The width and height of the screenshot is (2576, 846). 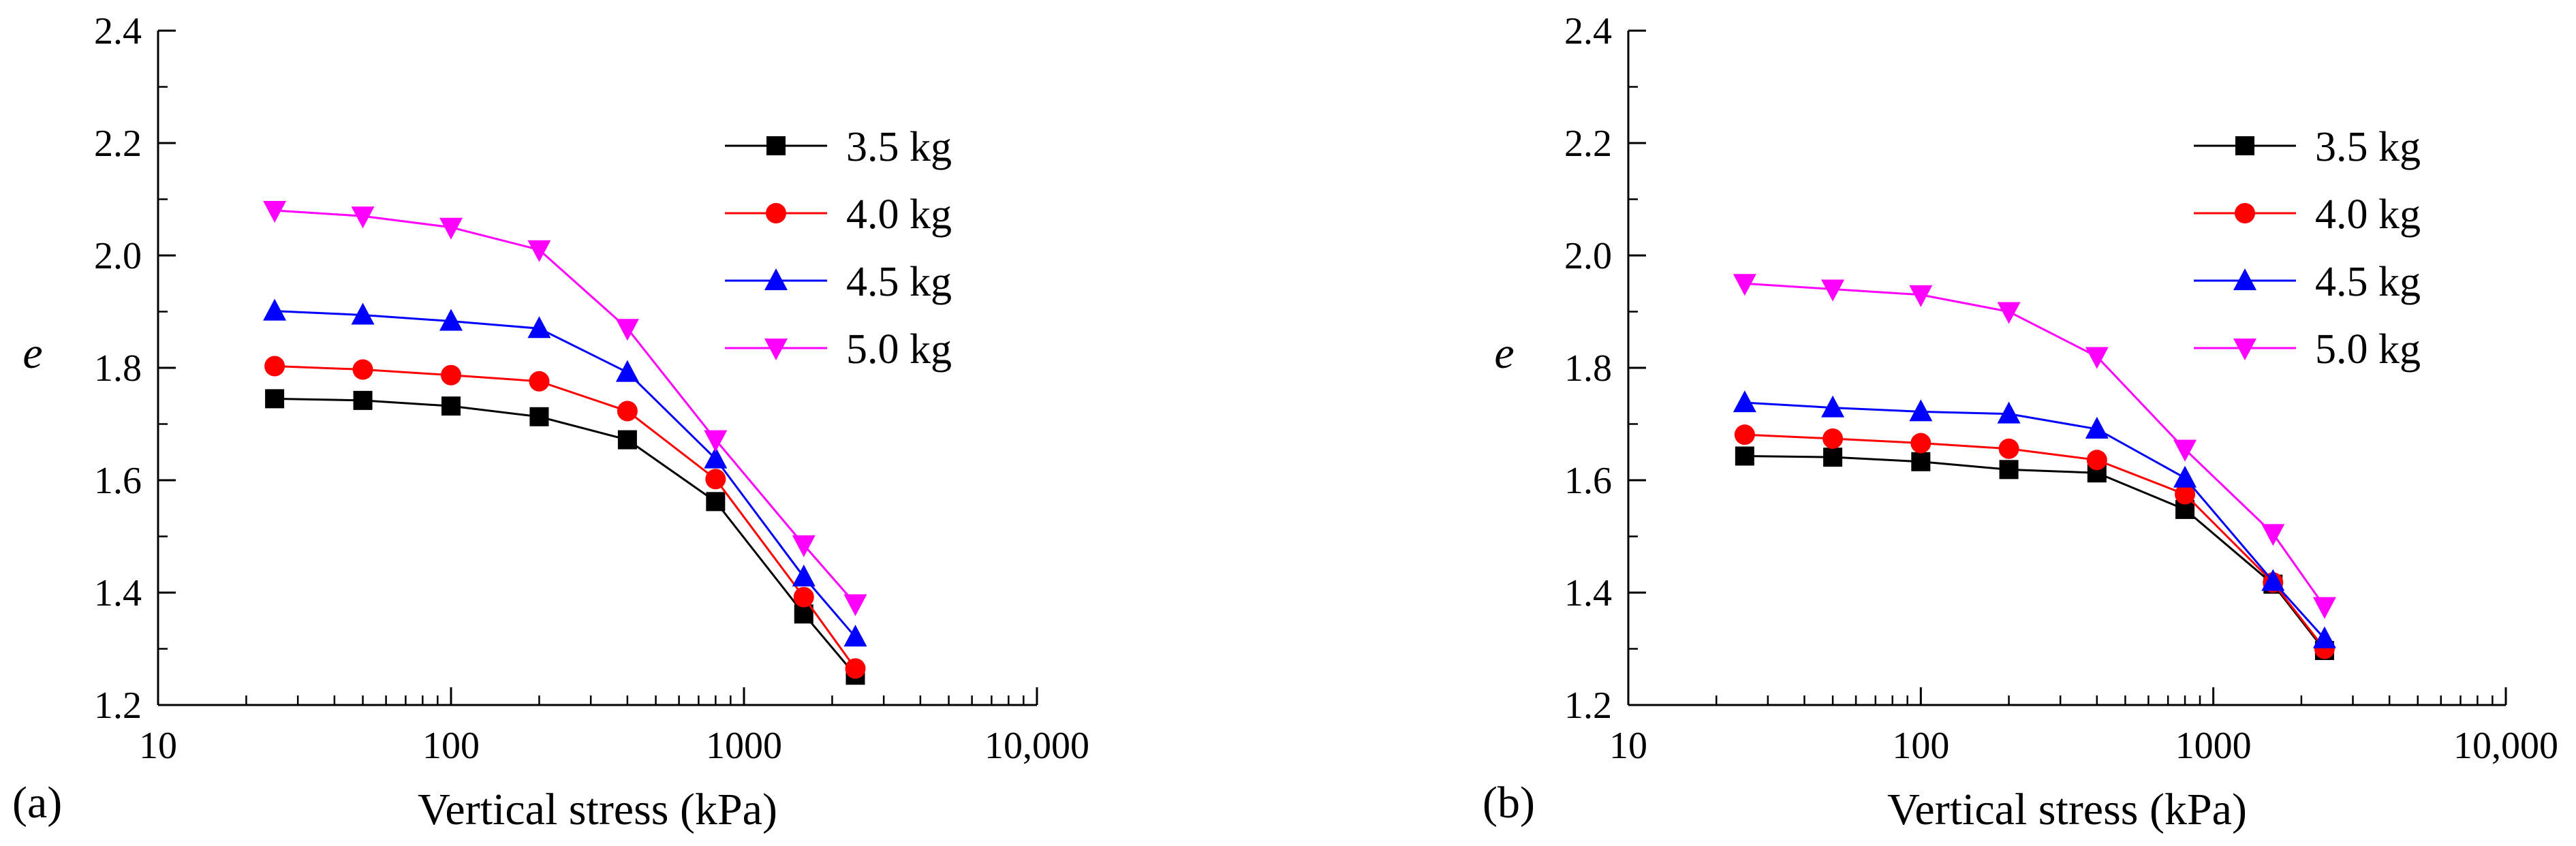 What do you see at coordinates (37, 803) in the screenshot?
I see `panel-label: (a)` at bounding box center [37, 803].